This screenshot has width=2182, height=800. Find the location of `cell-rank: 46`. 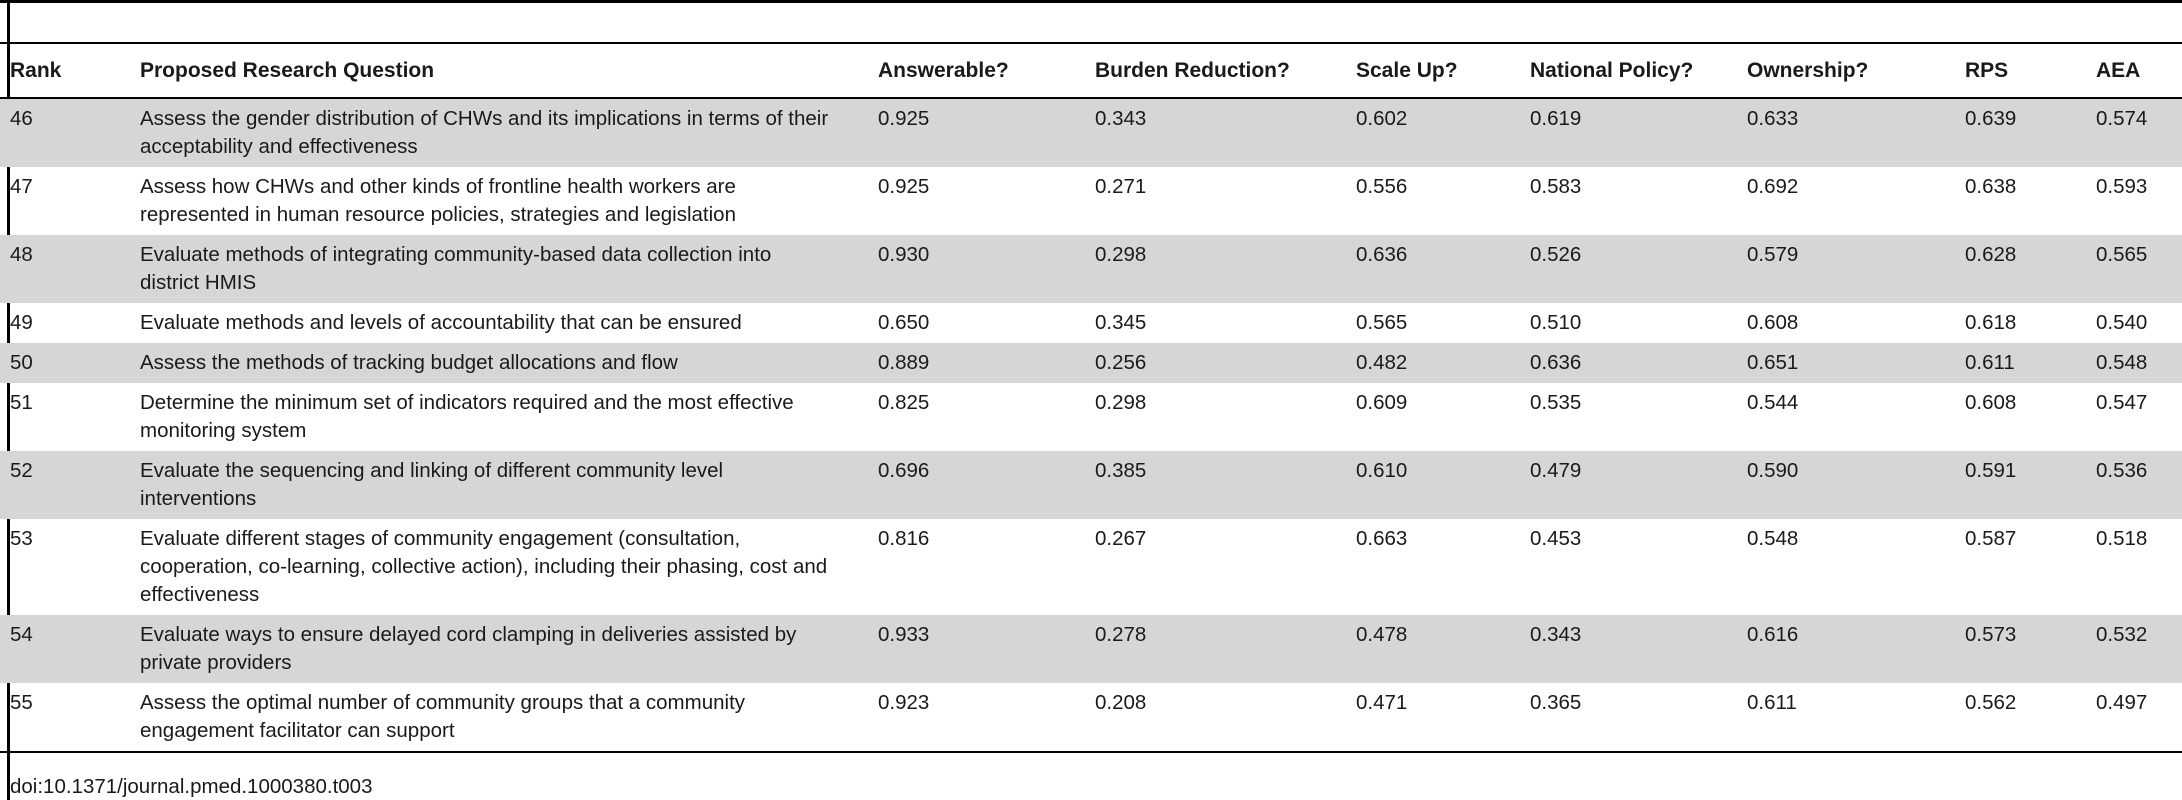

cell-rank: 46 is located at coordinates (70, 132).